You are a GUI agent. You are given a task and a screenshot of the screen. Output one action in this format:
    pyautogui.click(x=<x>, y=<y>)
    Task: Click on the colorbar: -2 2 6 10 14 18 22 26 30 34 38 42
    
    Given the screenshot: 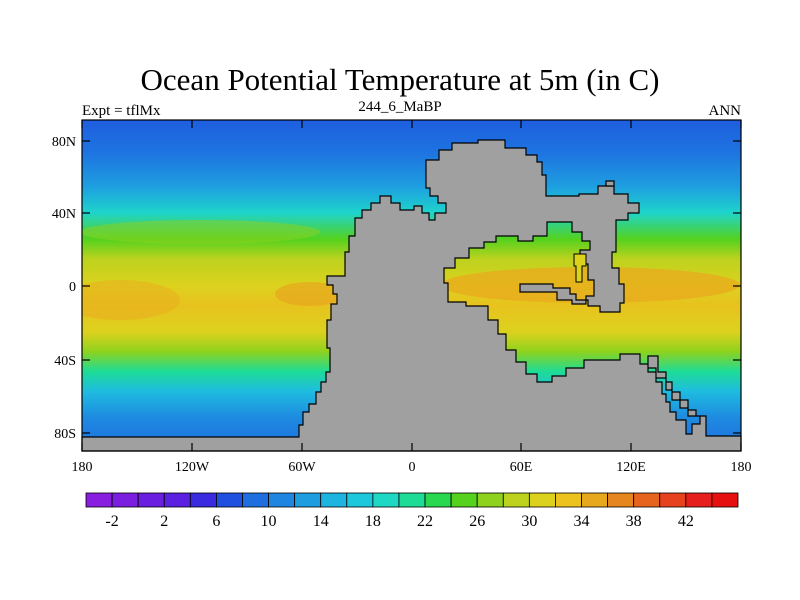 What is the action you would take?
    pyautogui.click(x=412, y=511)
    